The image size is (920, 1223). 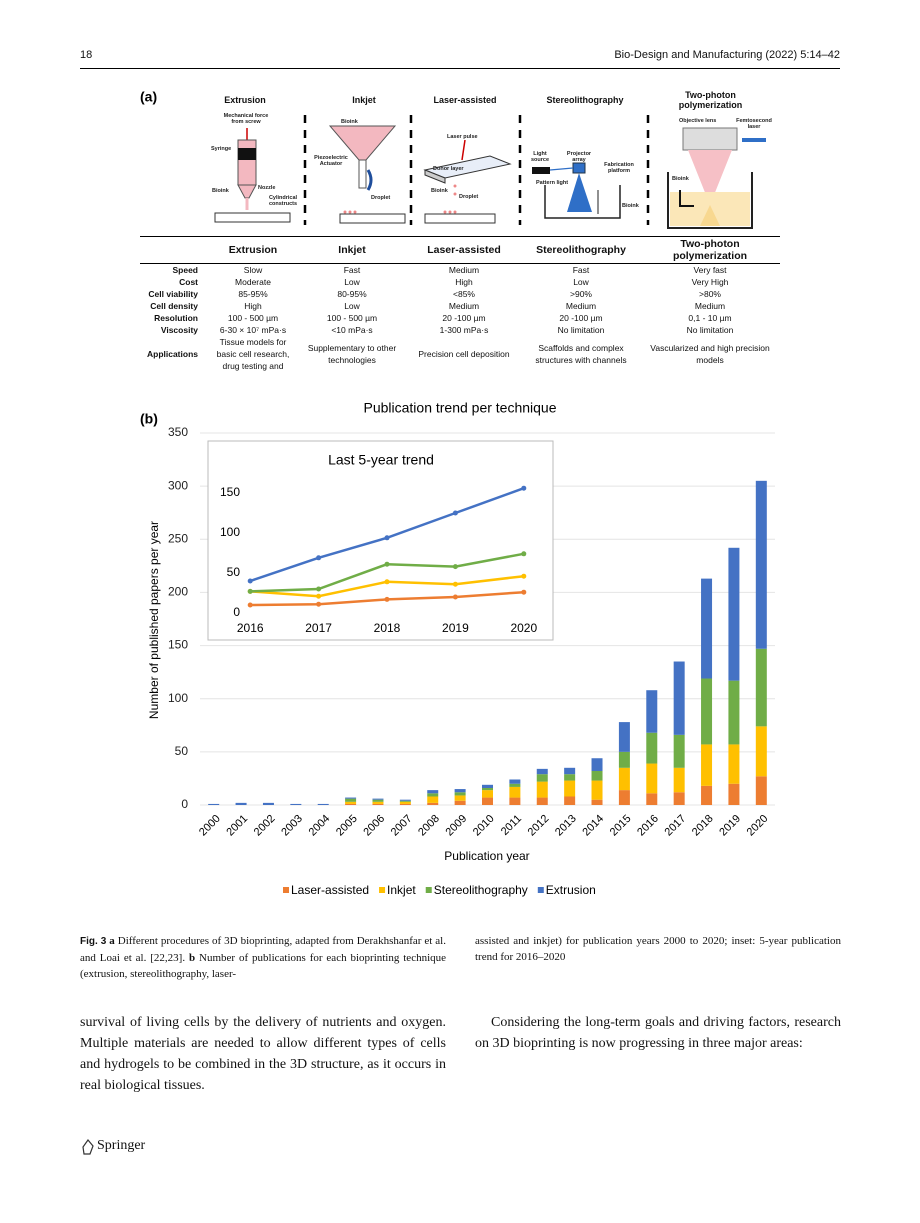 What do you see at coordinates (253, 250) in the screenshot?
I see `column-header: Extrusion` at bounding box center [253, 250].